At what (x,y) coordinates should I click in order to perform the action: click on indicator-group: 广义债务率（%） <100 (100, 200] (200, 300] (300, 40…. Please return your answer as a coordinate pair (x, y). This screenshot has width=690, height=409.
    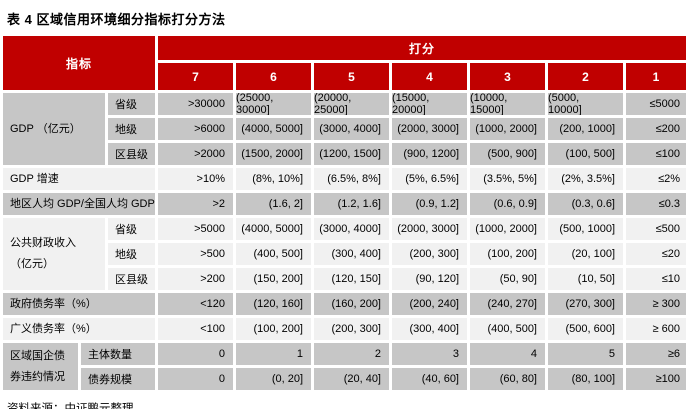
    Looking at the image, I should click on (344, 329).